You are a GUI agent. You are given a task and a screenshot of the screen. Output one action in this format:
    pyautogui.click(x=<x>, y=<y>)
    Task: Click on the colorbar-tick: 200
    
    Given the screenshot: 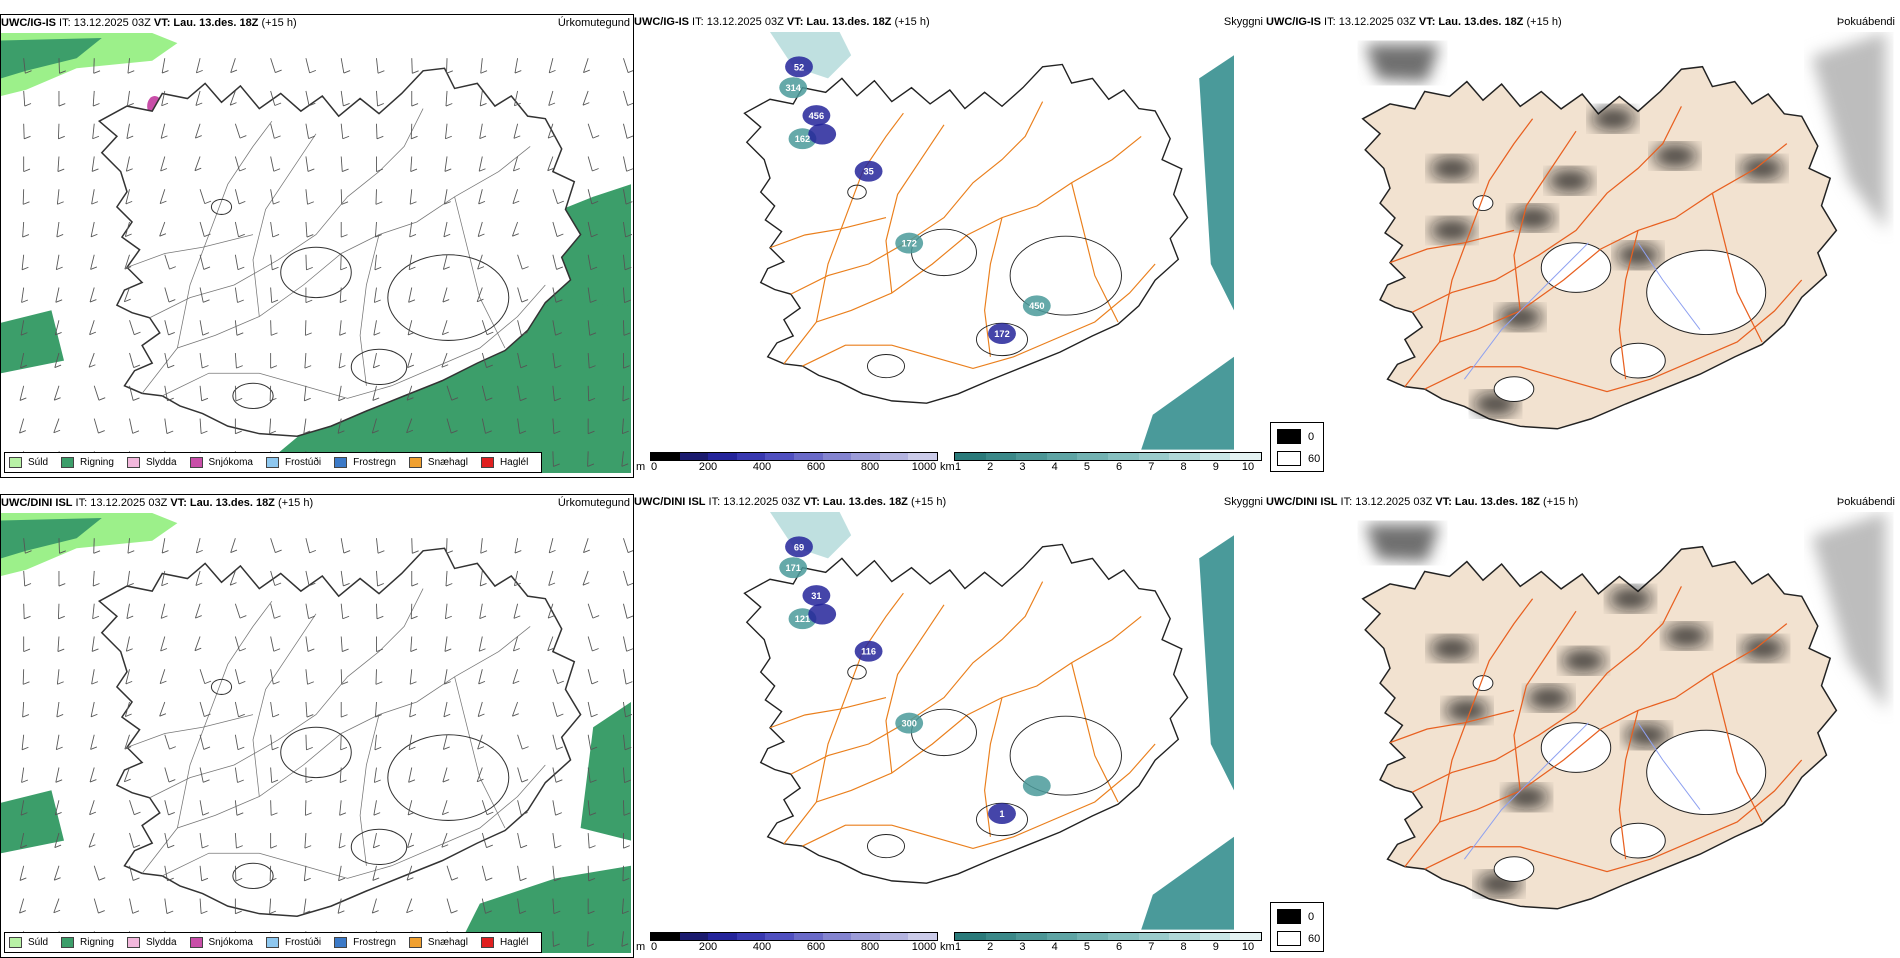 What is the action you would take?
    pyautogui.click(x=708, y=467)
    